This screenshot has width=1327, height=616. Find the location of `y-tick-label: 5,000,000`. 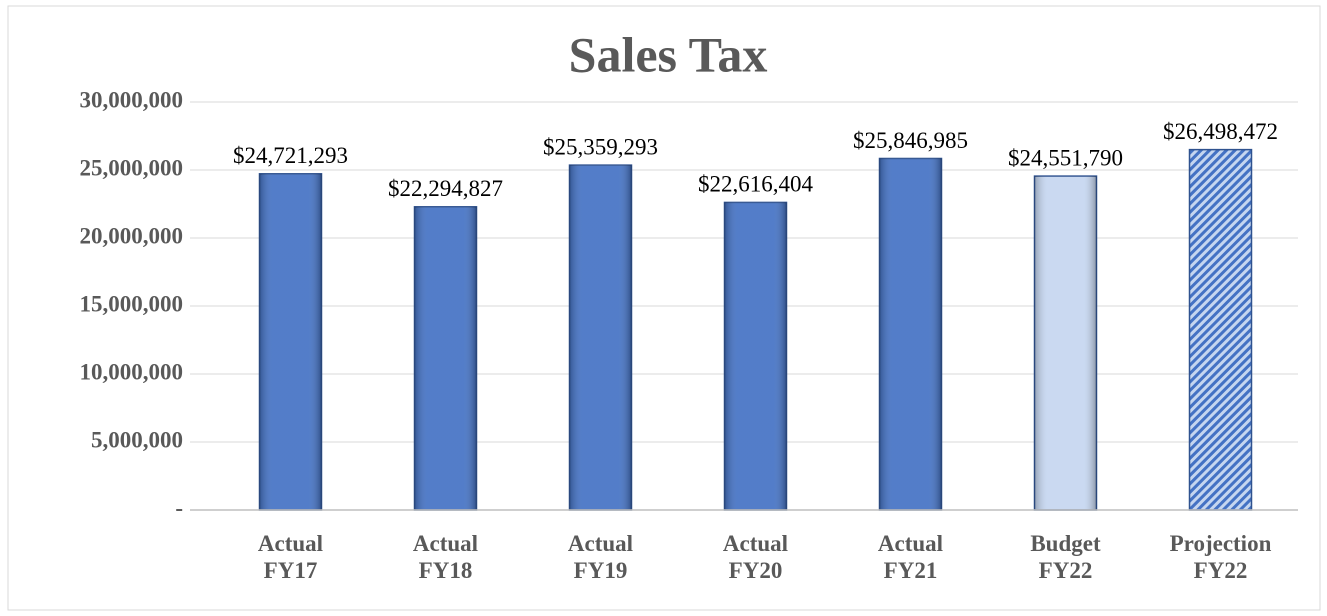

y-tick-label: 5,000,000 is located at coordinates (137, 439).